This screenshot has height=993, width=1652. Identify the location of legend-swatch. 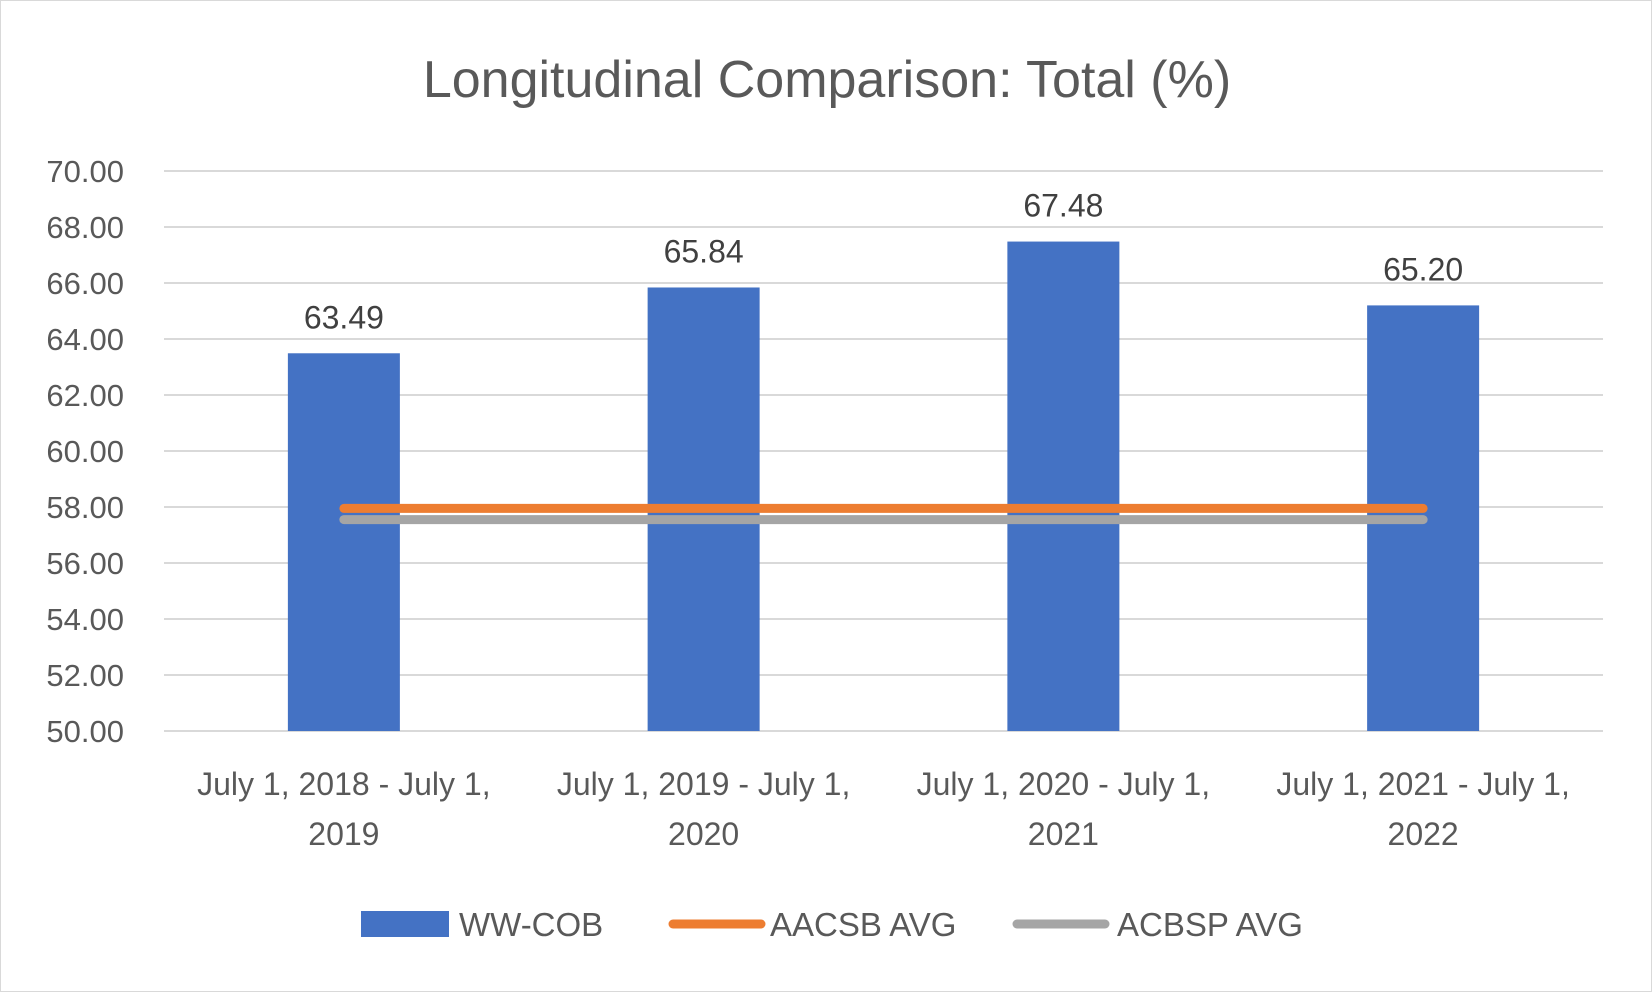
(405, 924).